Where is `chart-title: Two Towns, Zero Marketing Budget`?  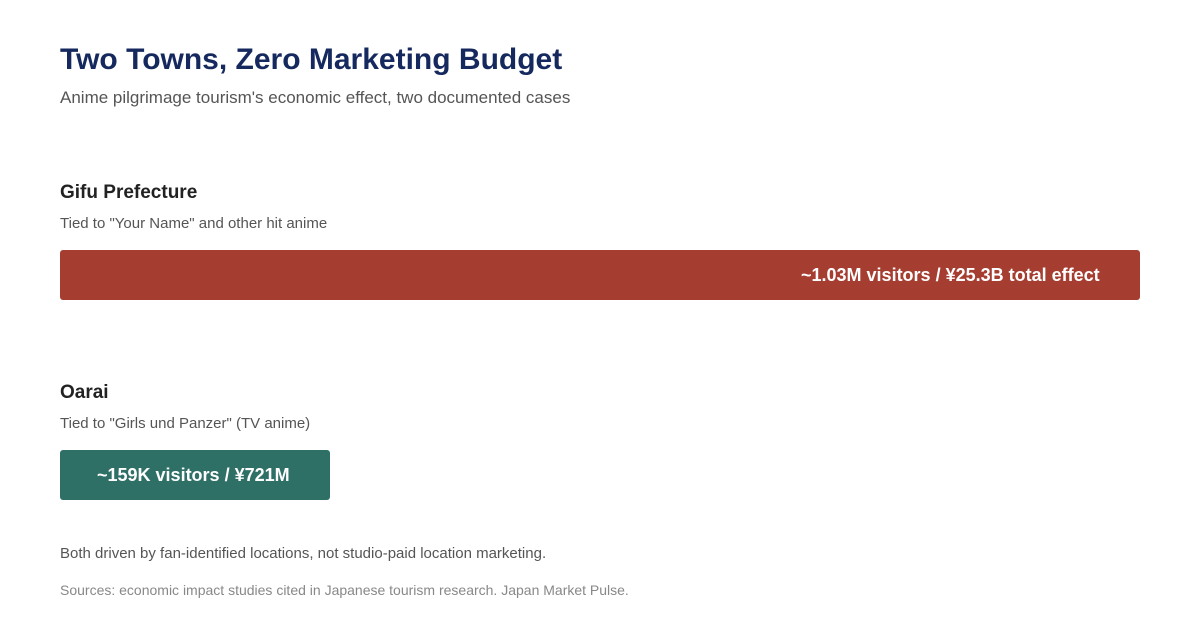 chart-title: Two Towns, Zero Marketing Budget is located at coordinates (311, 59).